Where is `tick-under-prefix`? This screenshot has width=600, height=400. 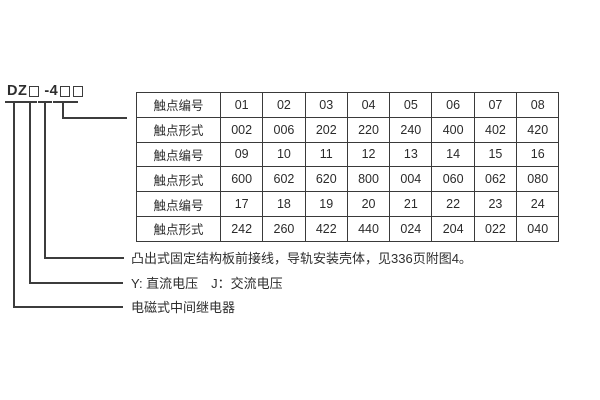
tick-under-prefix is located at coordinates (15, 102).